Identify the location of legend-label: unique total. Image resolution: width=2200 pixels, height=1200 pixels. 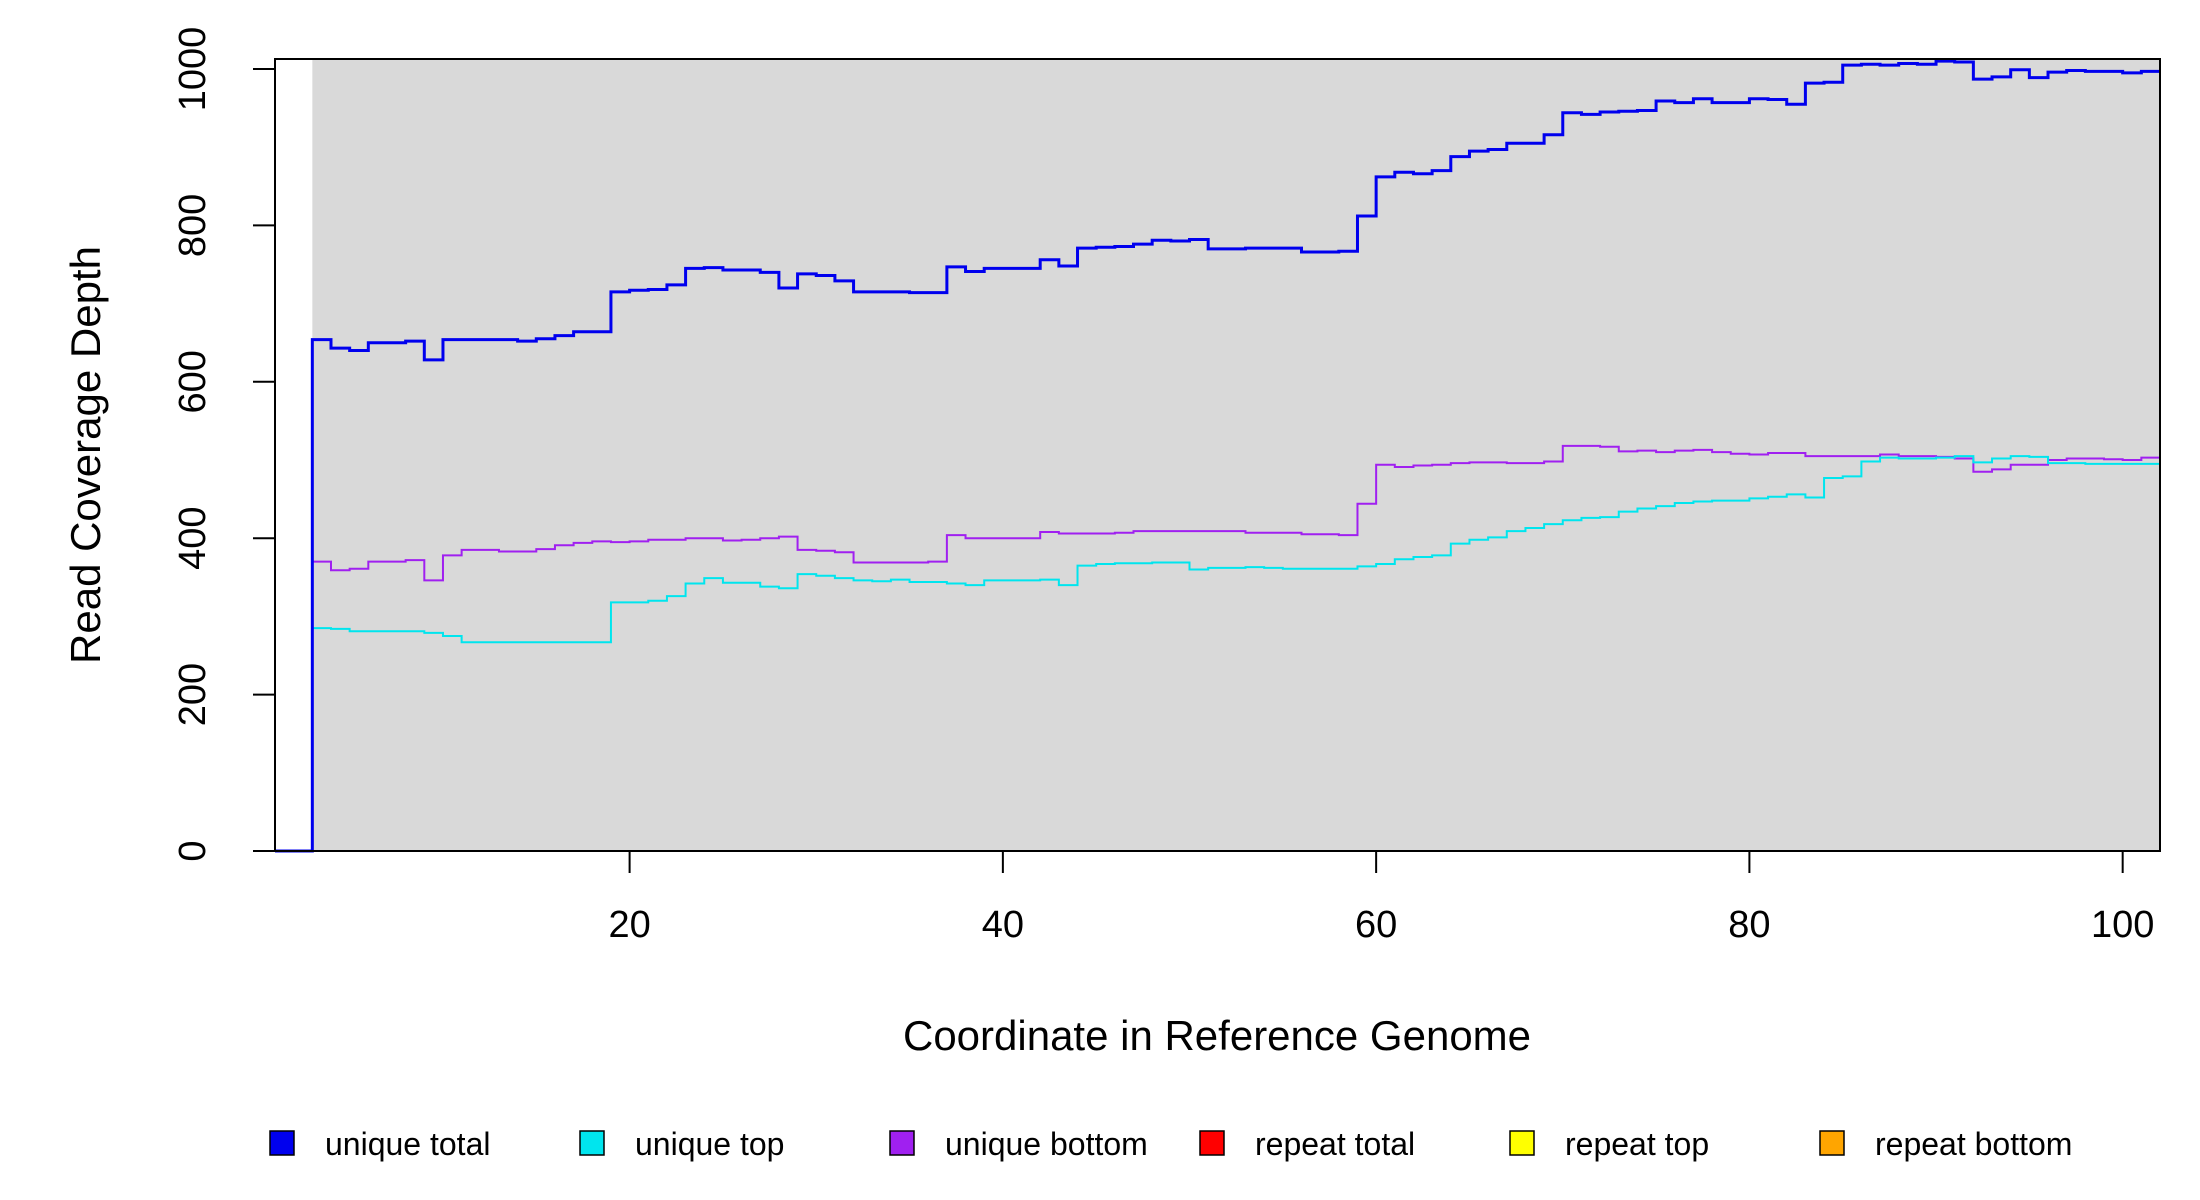
(407, 1144).